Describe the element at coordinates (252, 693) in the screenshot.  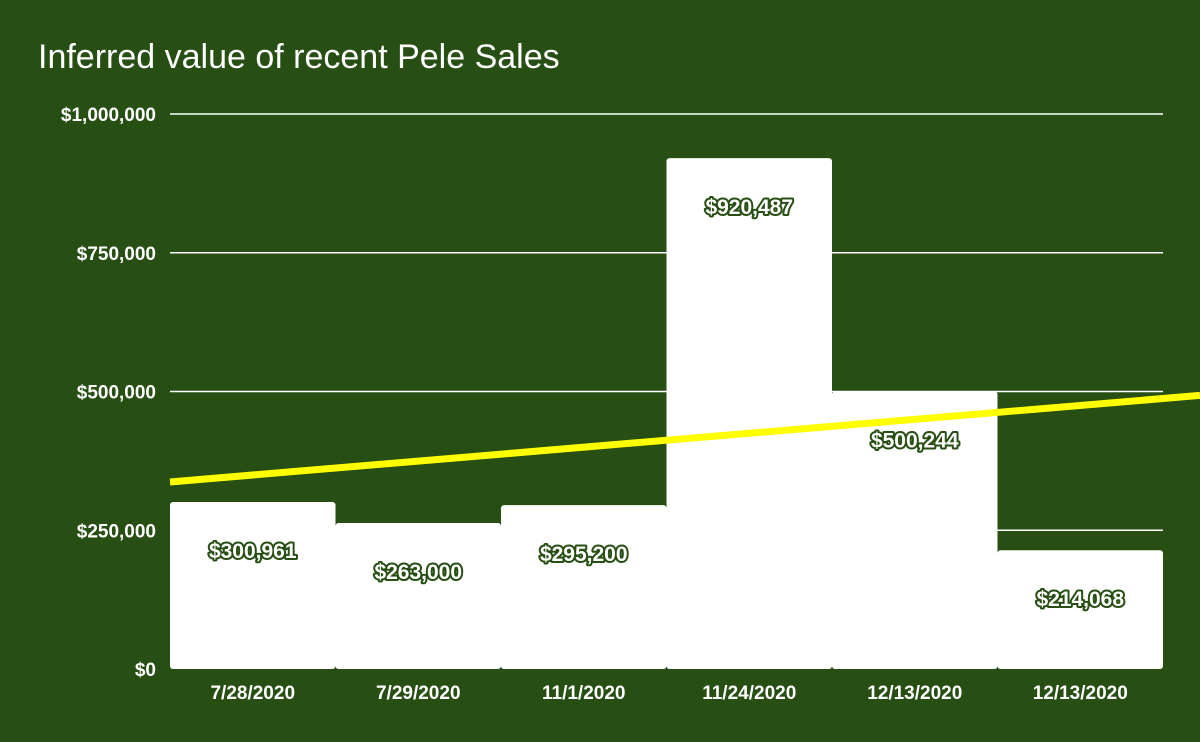
I see `x-tick-label: 7/28/2020` at that location.